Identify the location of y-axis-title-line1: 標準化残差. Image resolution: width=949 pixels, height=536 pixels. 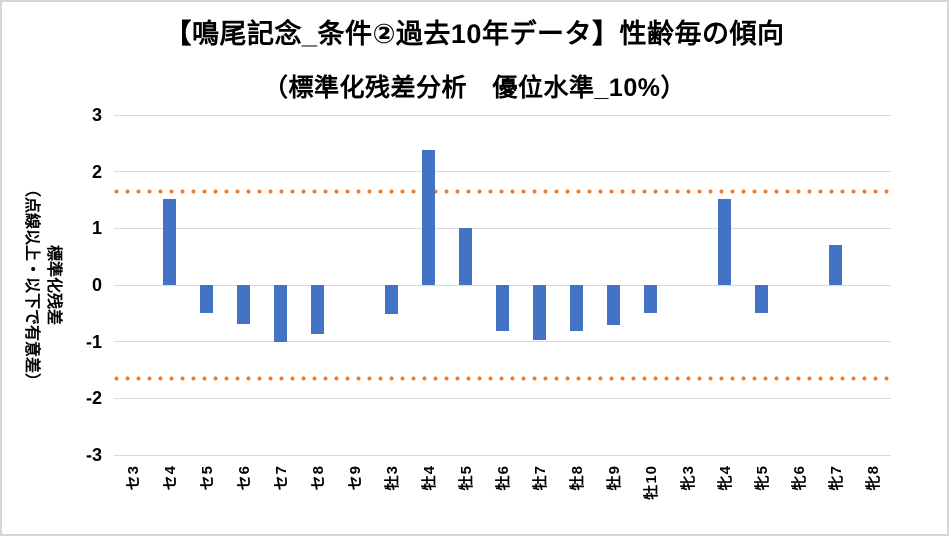
(53, 284).